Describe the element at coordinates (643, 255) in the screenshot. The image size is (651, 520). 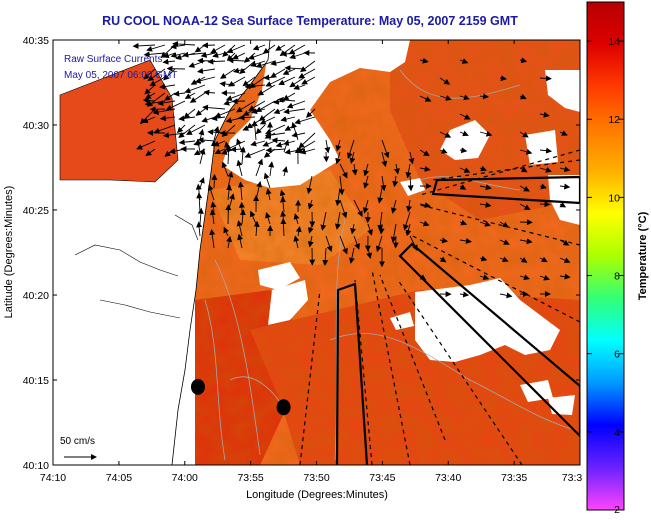
I see `colorbar-label: Temperature (°C)` at that location.